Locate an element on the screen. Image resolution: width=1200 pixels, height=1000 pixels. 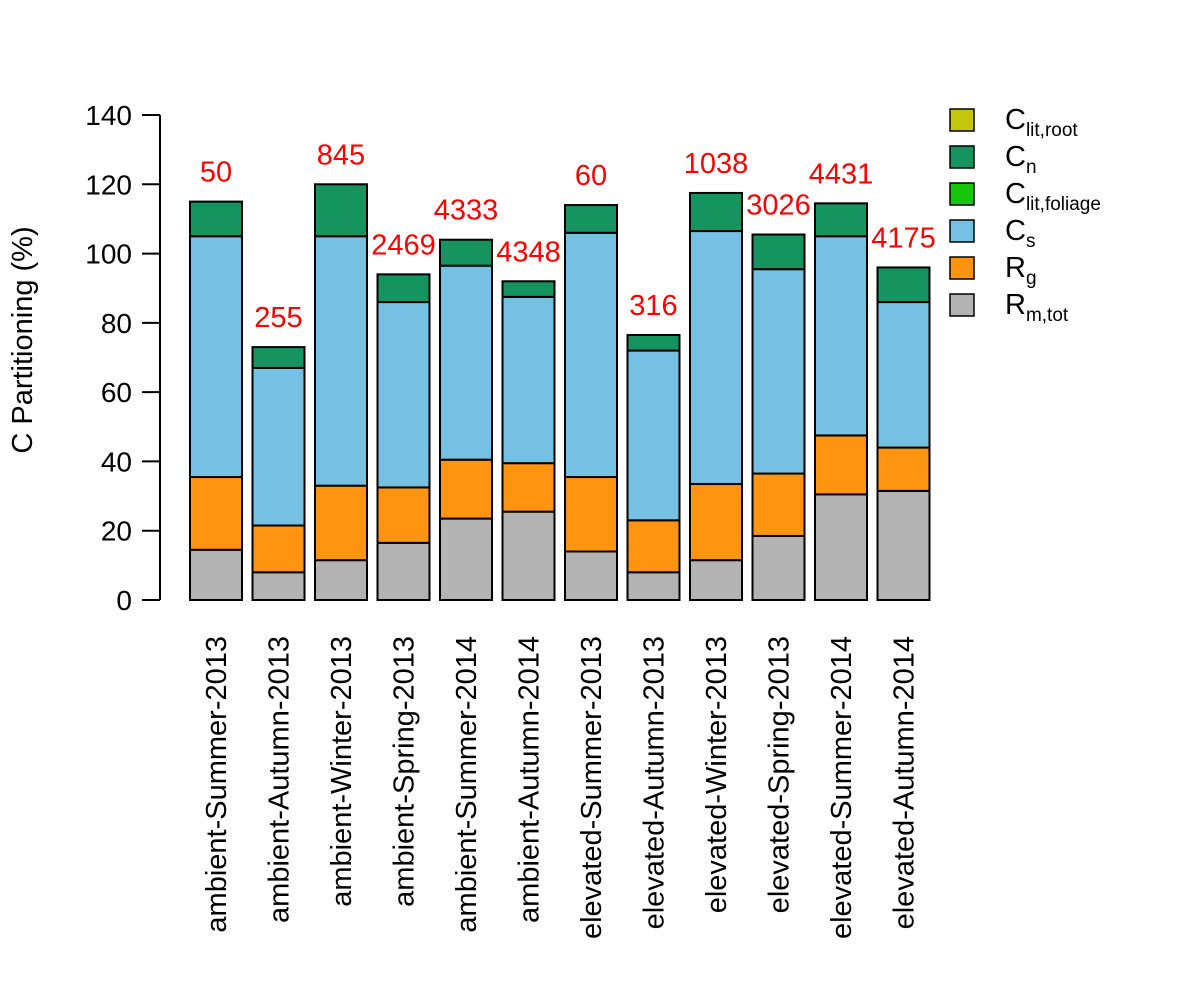
x-tick-label: elevated-Autumn-2013 is located at coordinates (655, 782).